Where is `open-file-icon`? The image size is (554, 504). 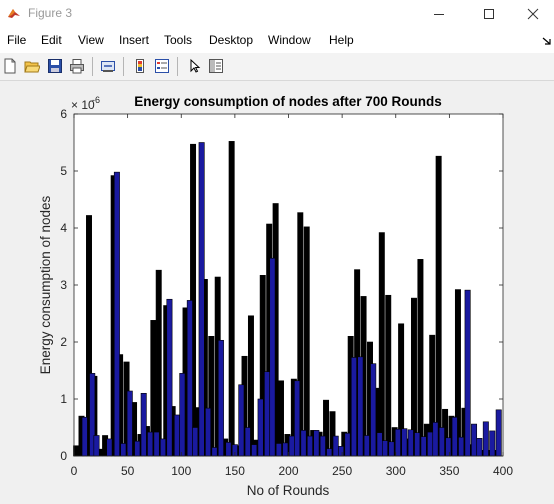 open-file-icon is located at coordinates (32, 67).